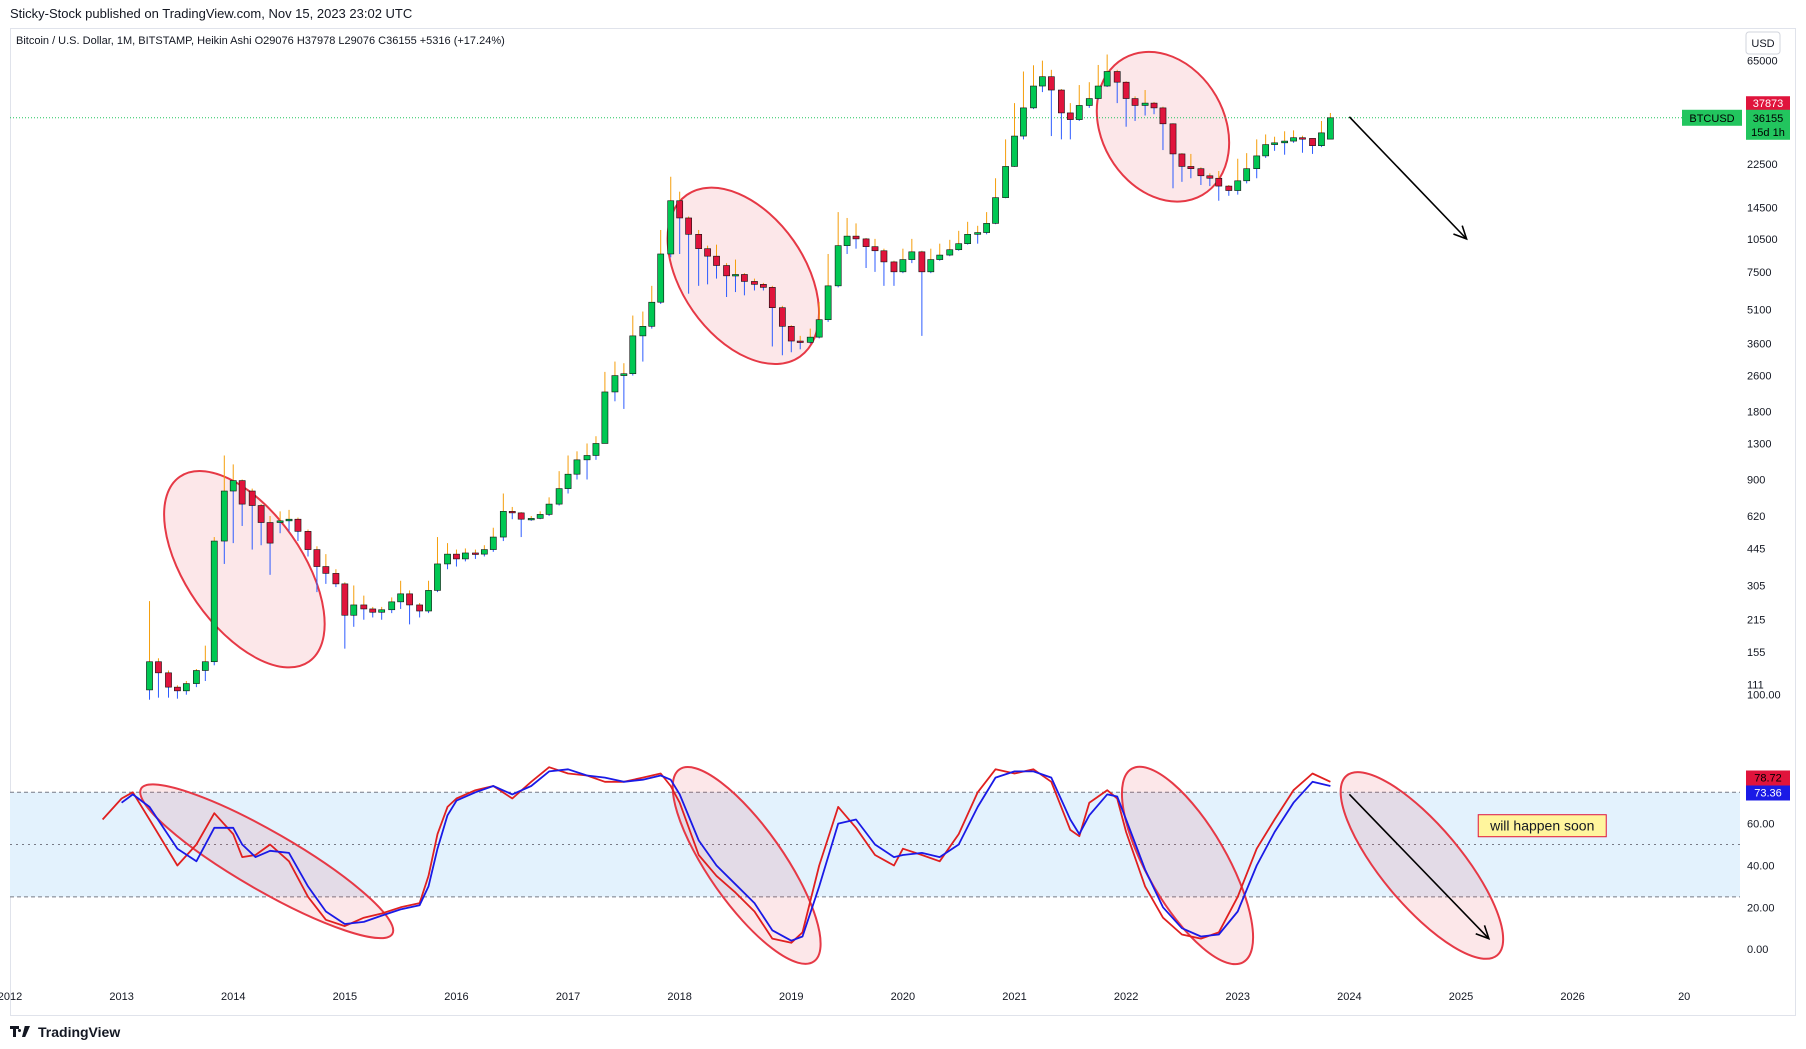 This screenshot has height=1049, width=1806. I want to click on tradingview-logo-icon, so click(21, 1032).